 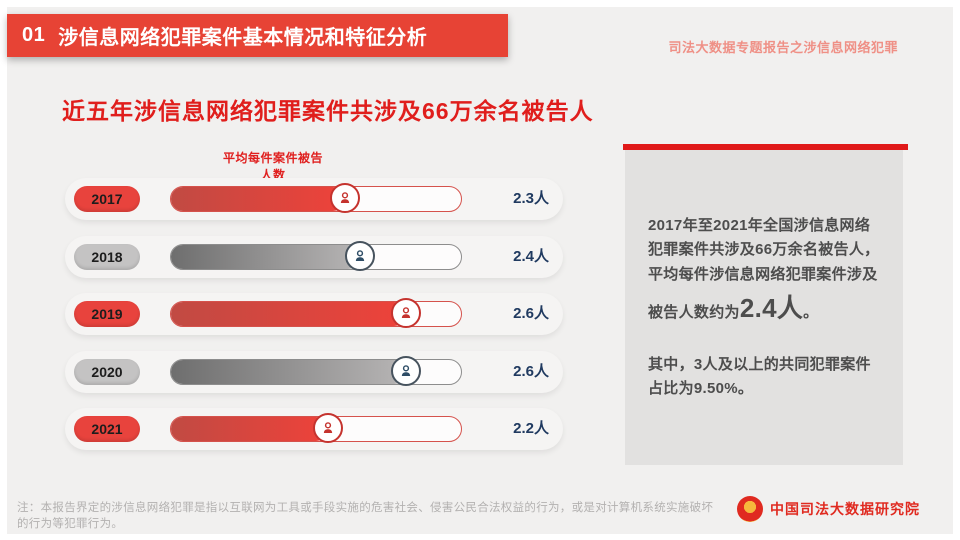 I want to click on chart-row-2020: 2020 2.6人, so click(x=314, y=371).